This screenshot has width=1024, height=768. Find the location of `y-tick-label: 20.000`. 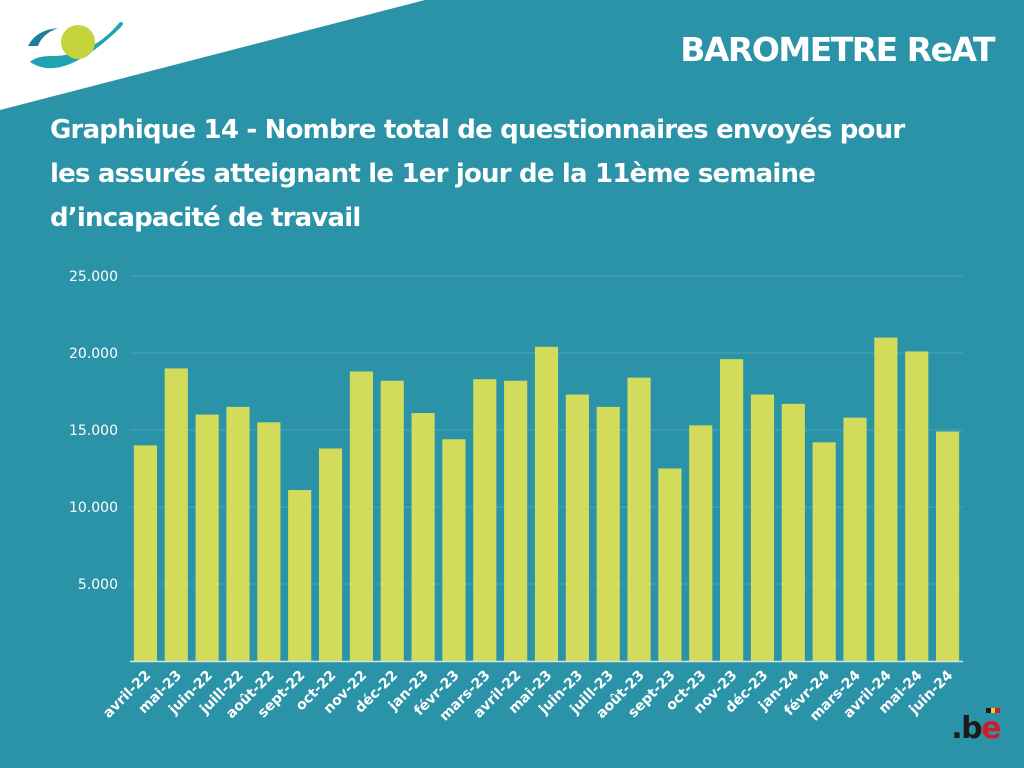

y-tick-label: 20.000 is located at coordinates (93, 354).